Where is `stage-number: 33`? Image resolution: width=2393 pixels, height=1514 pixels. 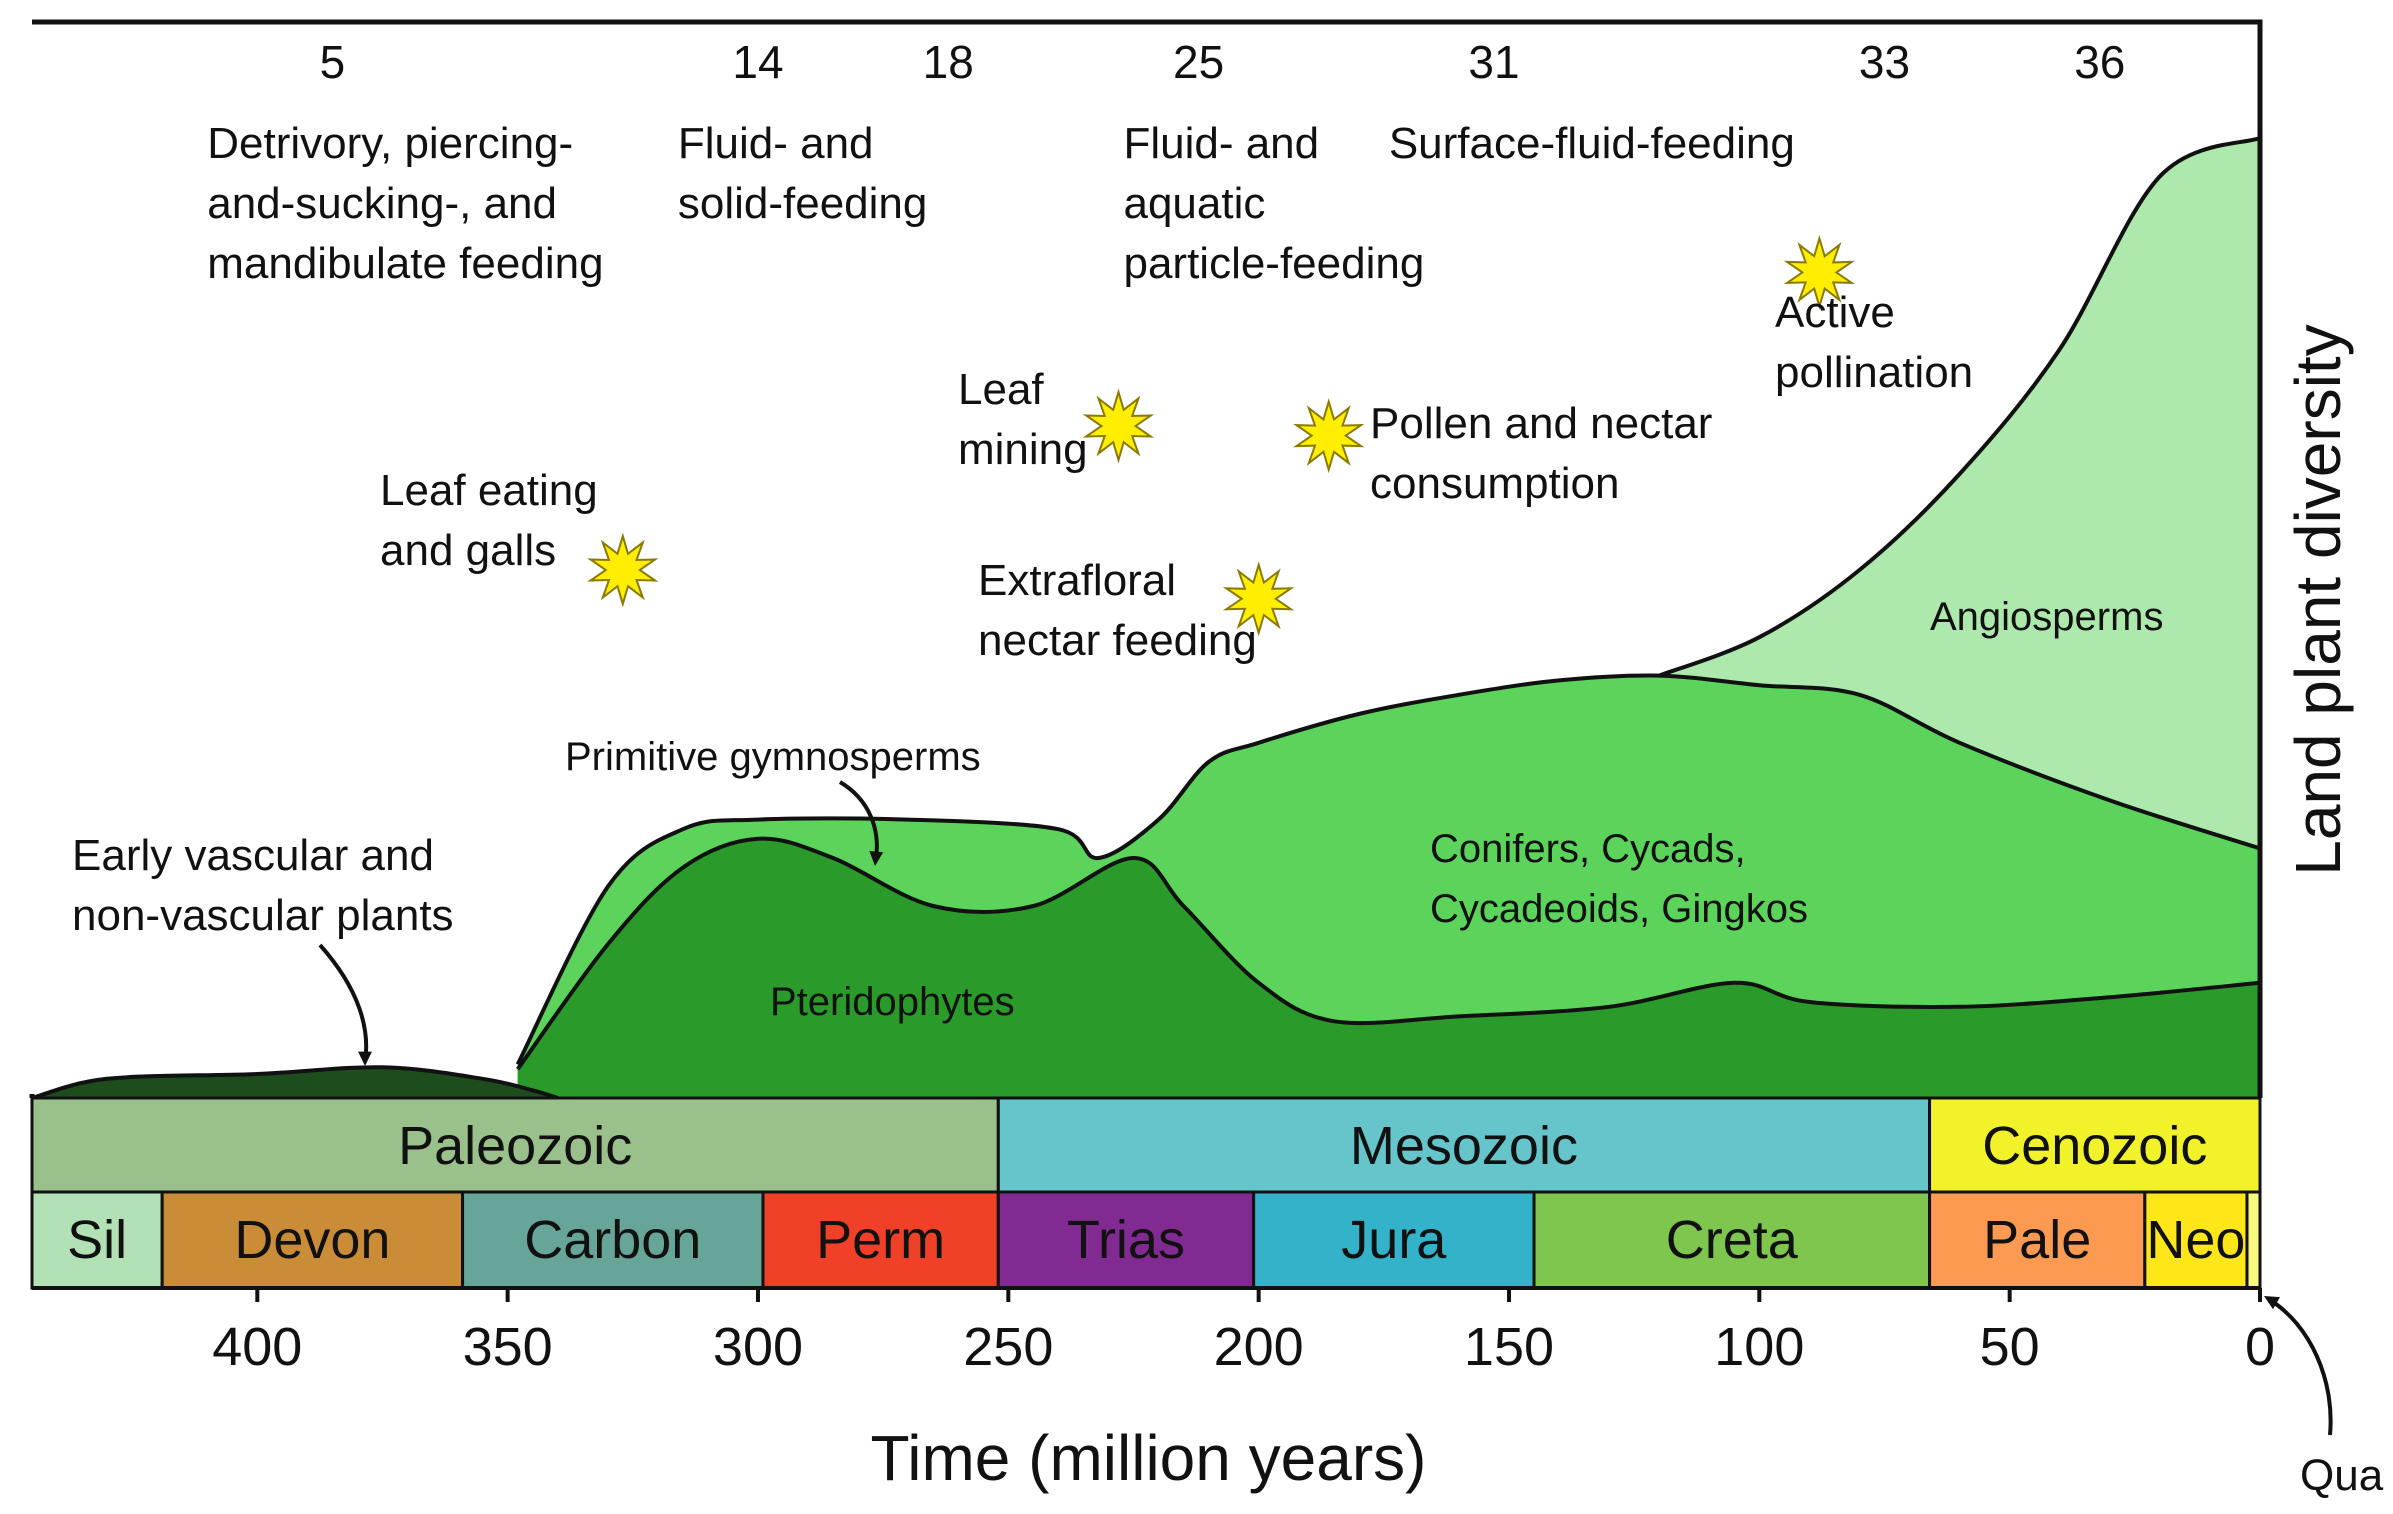
stage-number: 33 is located at coordinates (1884, 62).